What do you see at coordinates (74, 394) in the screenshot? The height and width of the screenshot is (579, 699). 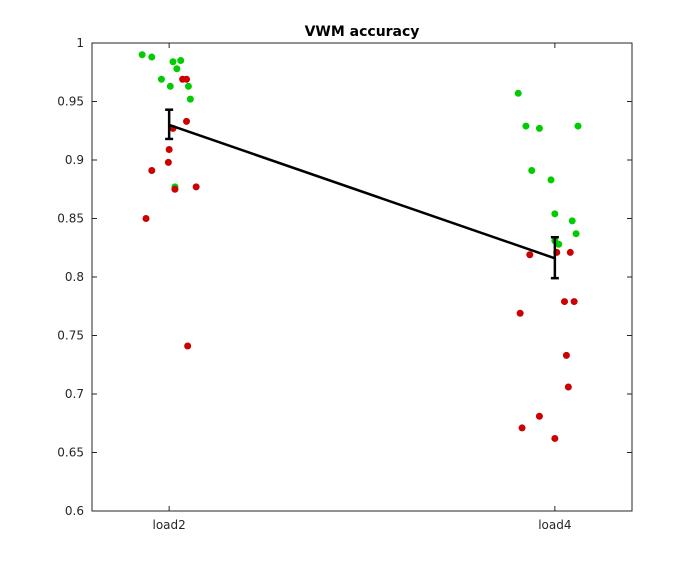 I see `y-tick-label: 0.7` at bounding box center [74, 394].